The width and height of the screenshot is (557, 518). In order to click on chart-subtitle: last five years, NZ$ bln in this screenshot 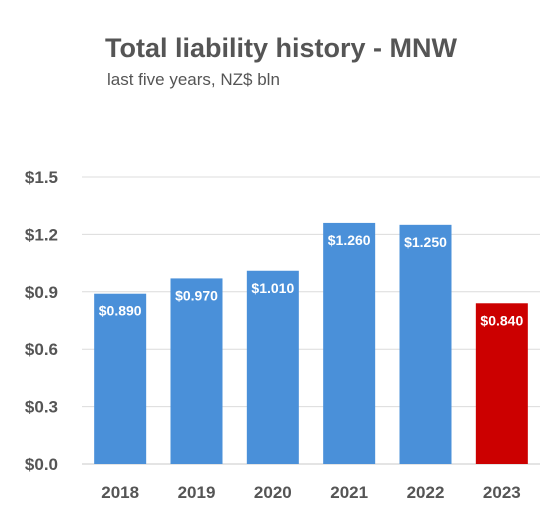, I will do `click(193, 79)`.